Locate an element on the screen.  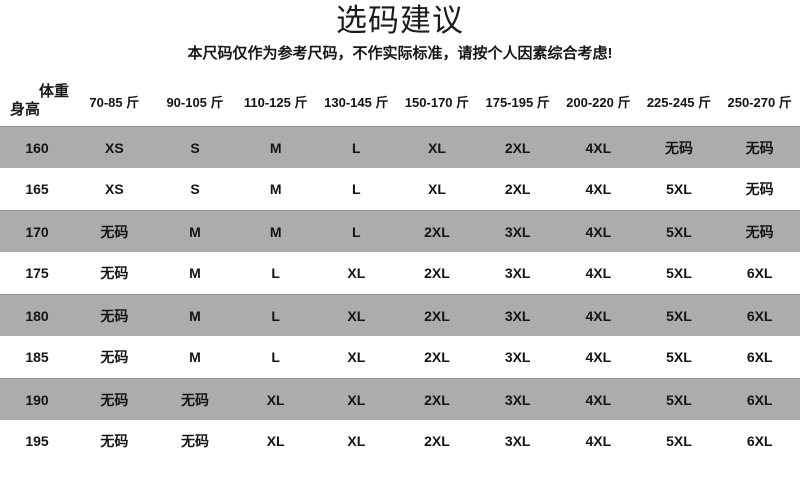
height-cell: 170 is located at coordinates (37, 231).